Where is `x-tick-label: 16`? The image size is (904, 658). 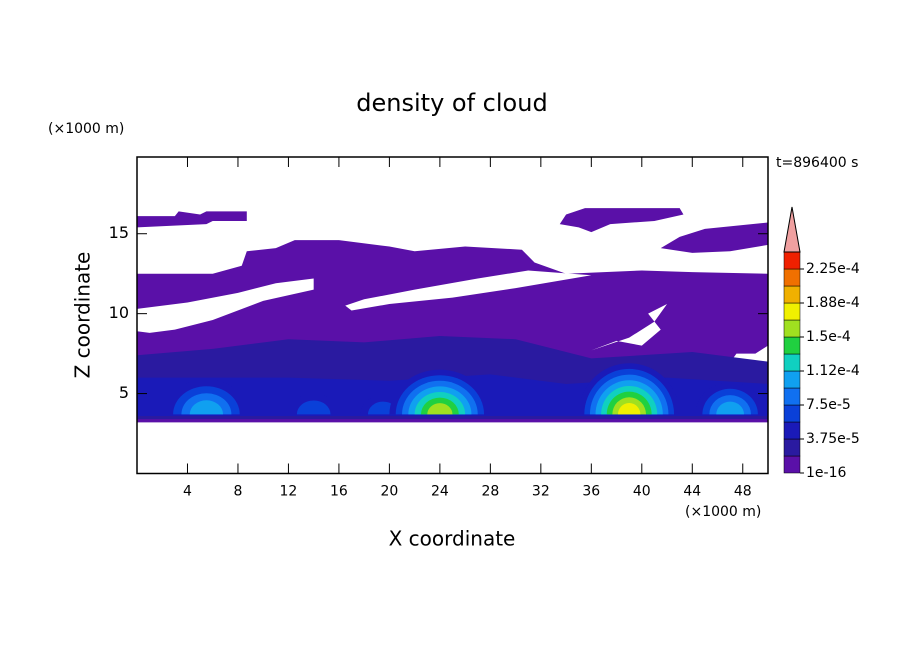 x-tick-label: 16 is located at coordinates (339, 492).